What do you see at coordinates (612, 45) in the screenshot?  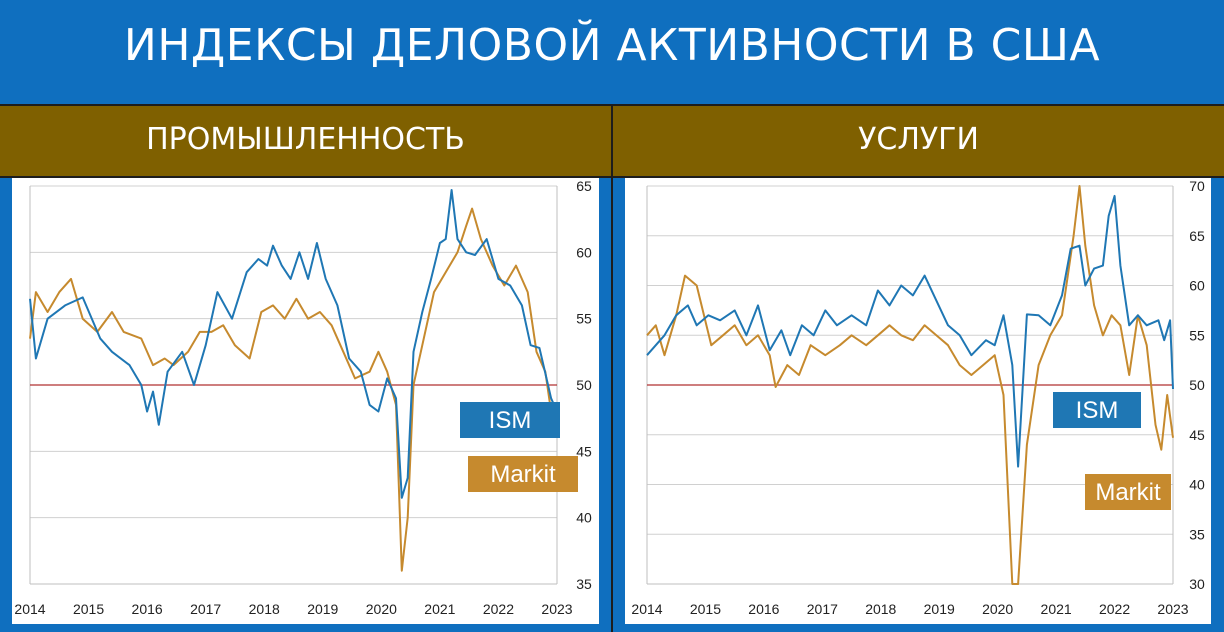 I see `page-title: ИНДЕКСЫ ДЕЛОВОЙ АКТИВНОСТИ В США` at bounding box center [612, 45].